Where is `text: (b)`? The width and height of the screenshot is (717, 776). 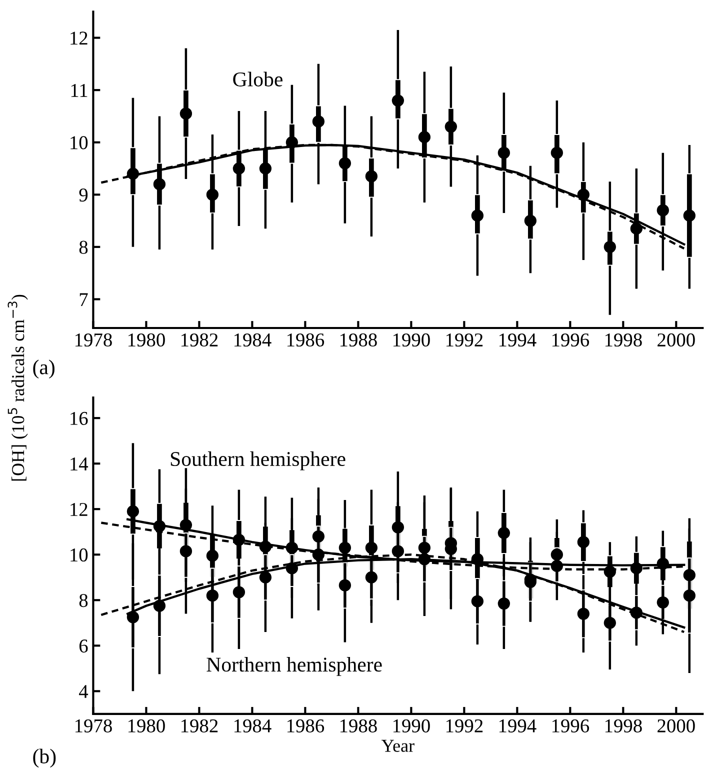 text: (b) is located at coordinates (44, 758).